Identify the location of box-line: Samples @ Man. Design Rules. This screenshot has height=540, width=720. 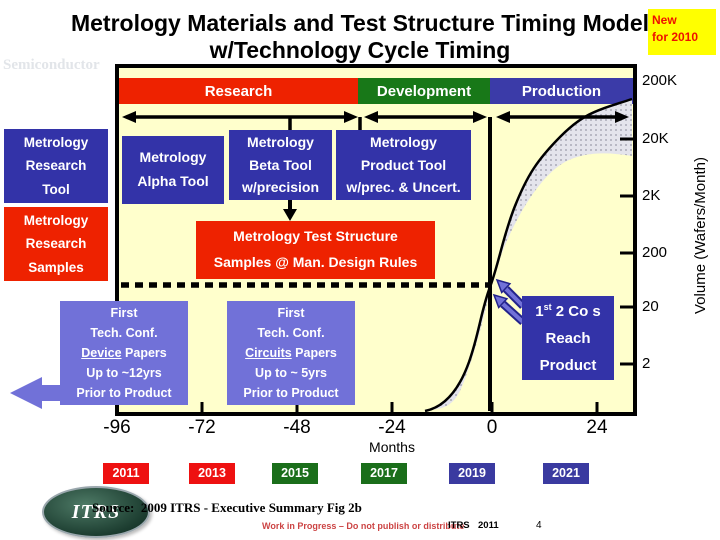
(315, 262).